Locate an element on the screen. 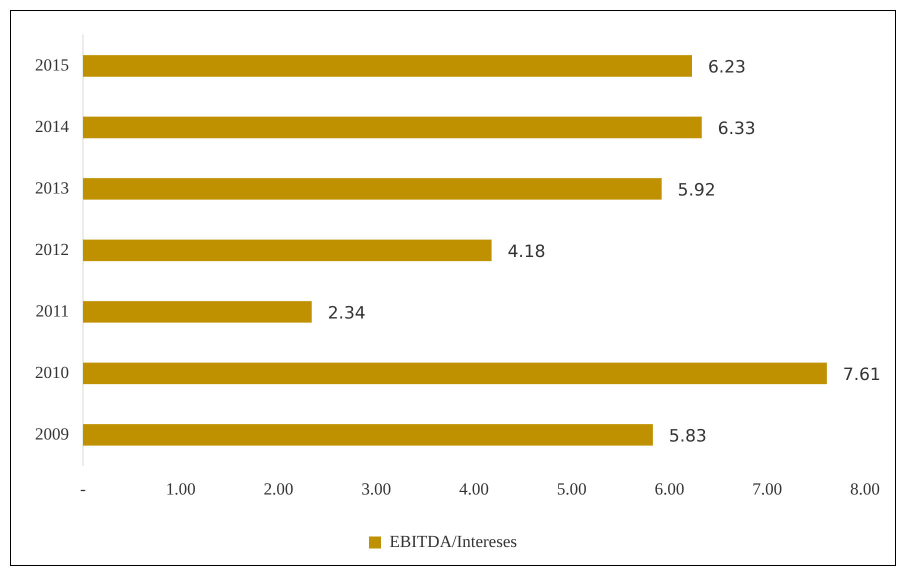 The height and width of the screenshot is (568, 900). data-label: 6.23 is located at coordinates (727, 67).